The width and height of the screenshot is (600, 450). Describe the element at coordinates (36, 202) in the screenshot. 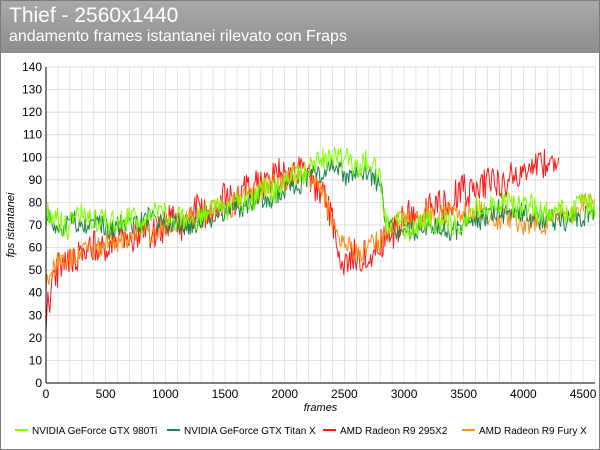

I see `y-tick-label: 80` at that location.